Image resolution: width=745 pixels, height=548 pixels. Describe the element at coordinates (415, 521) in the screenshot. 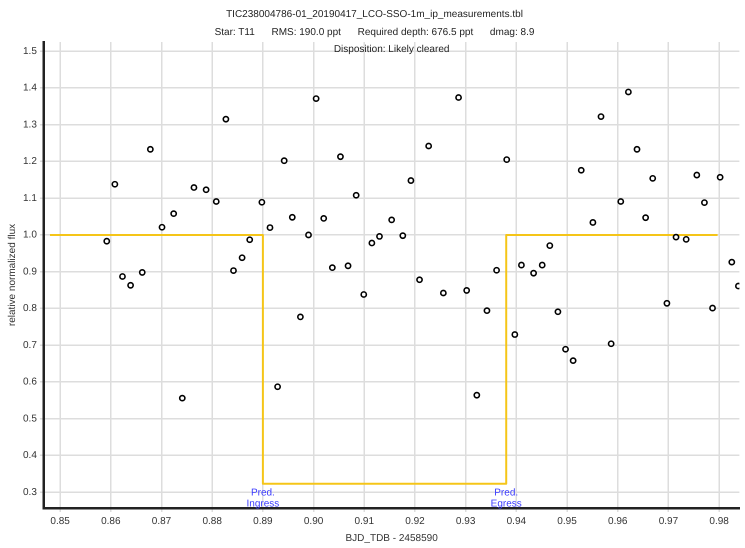

I see `x-tick-label: 0.92` at that location.